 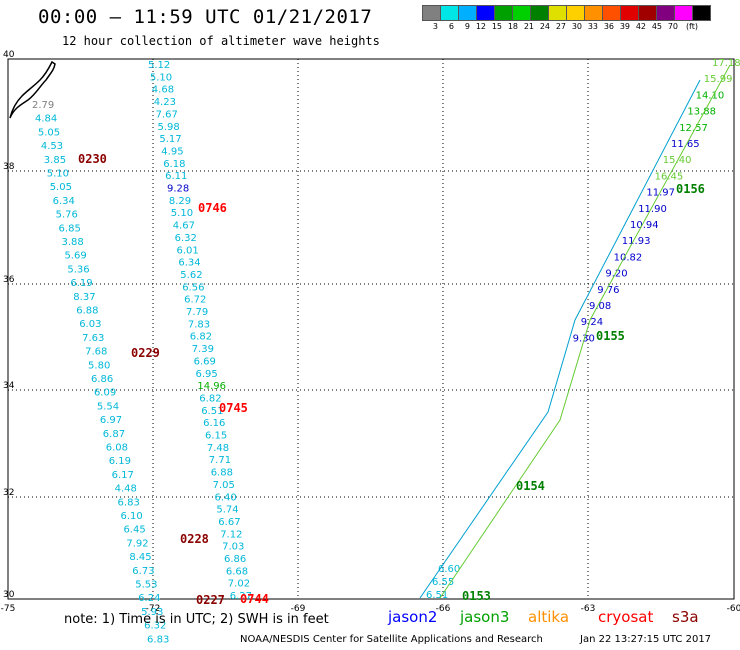 What do you see at coordinates (111, 420) in the screenshot?
I see `track-a-value: 6.97` at bounding box center [111, 420].